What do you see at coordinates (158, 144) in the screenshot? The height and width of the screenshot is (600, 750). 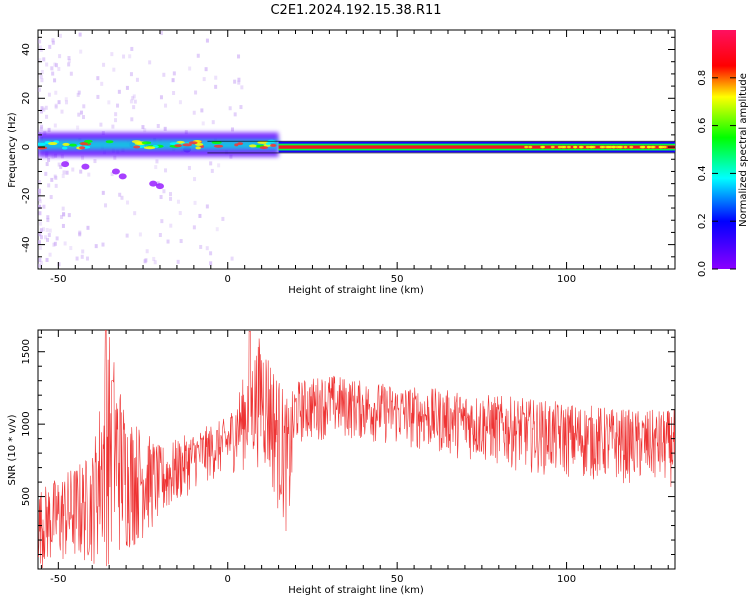 I see `spectral-band-core` at bounding box center [158, 144].